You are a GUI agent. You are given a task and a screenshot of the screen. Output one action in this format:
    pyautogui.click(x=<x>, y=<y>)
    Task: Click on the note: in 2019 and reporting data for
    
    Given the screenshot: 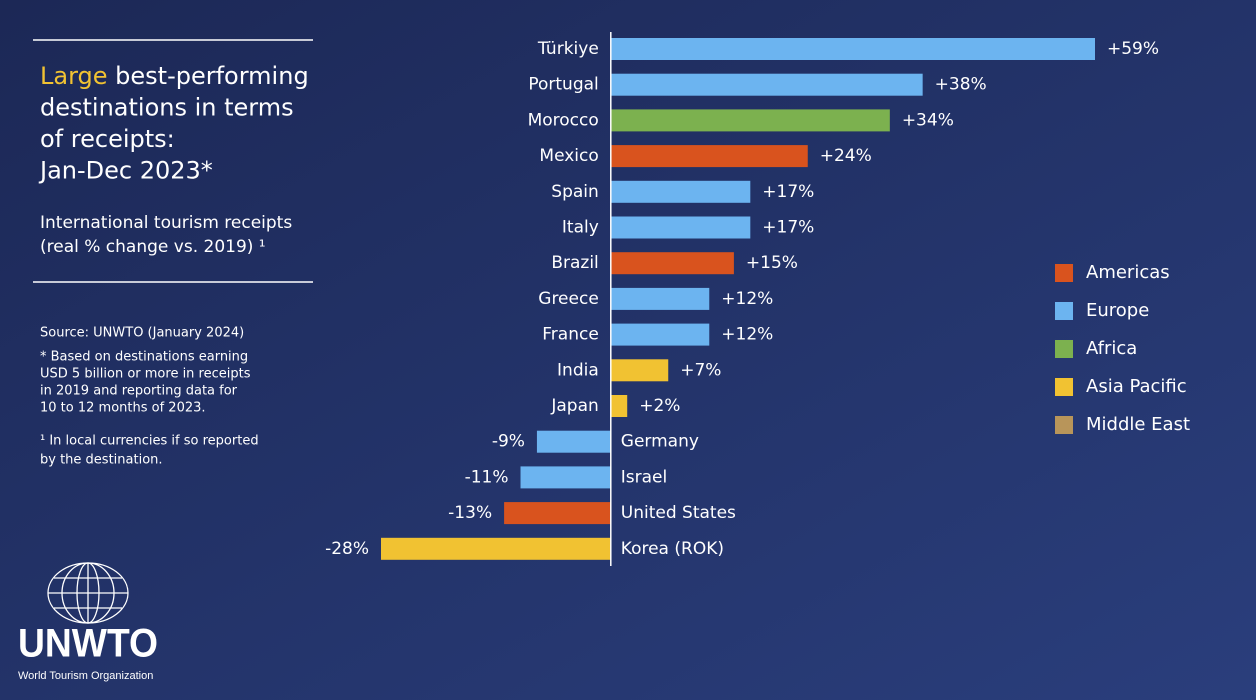 What is the action you would take?
    pyautogui.click(x=139, y=391)
    